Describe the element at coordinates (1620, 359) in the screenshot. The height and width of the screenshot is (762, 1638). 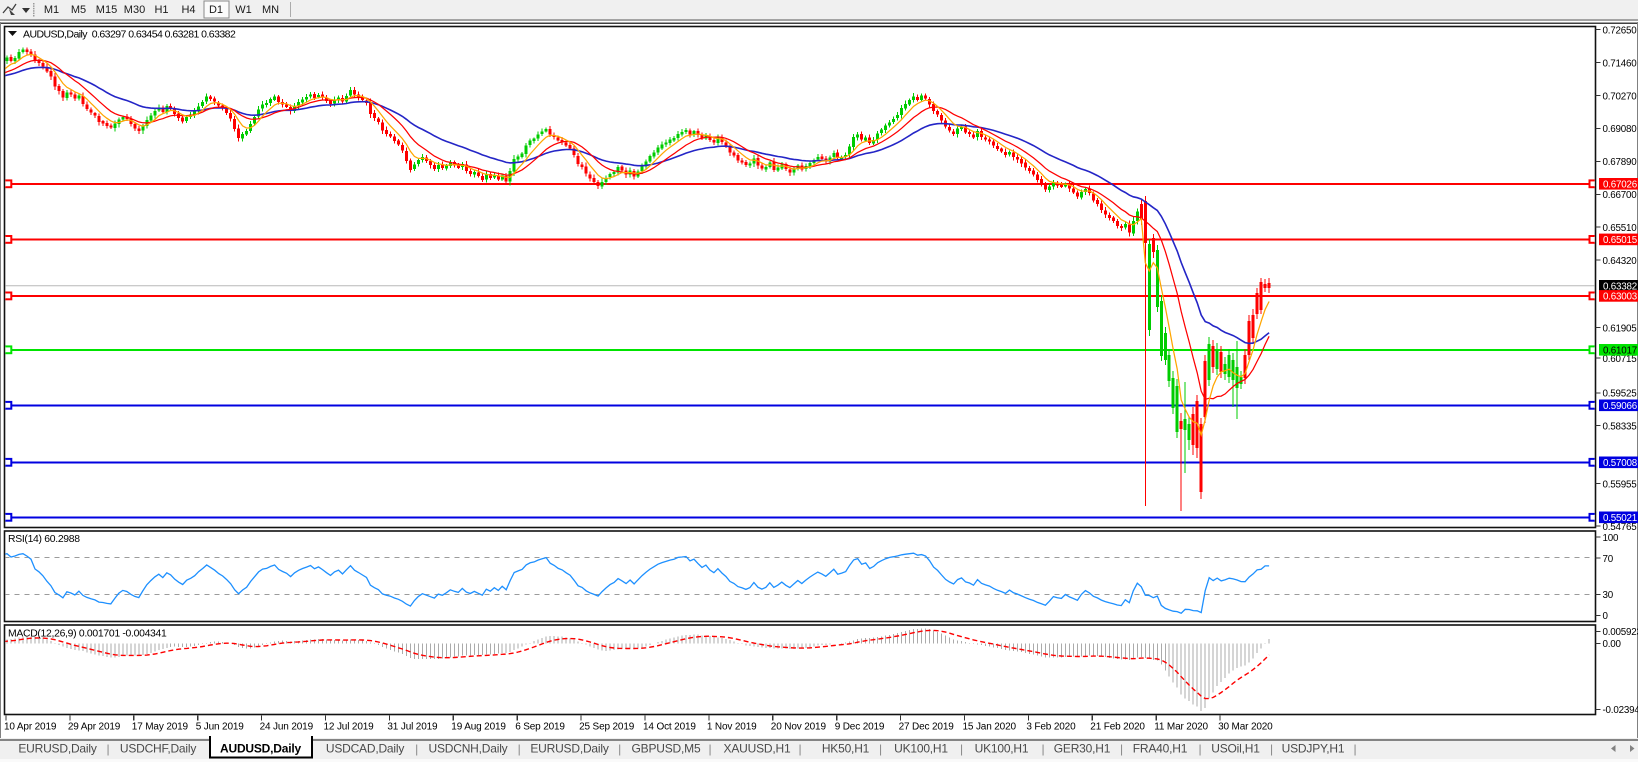
I see `svg-text: 0.60715` at that location.